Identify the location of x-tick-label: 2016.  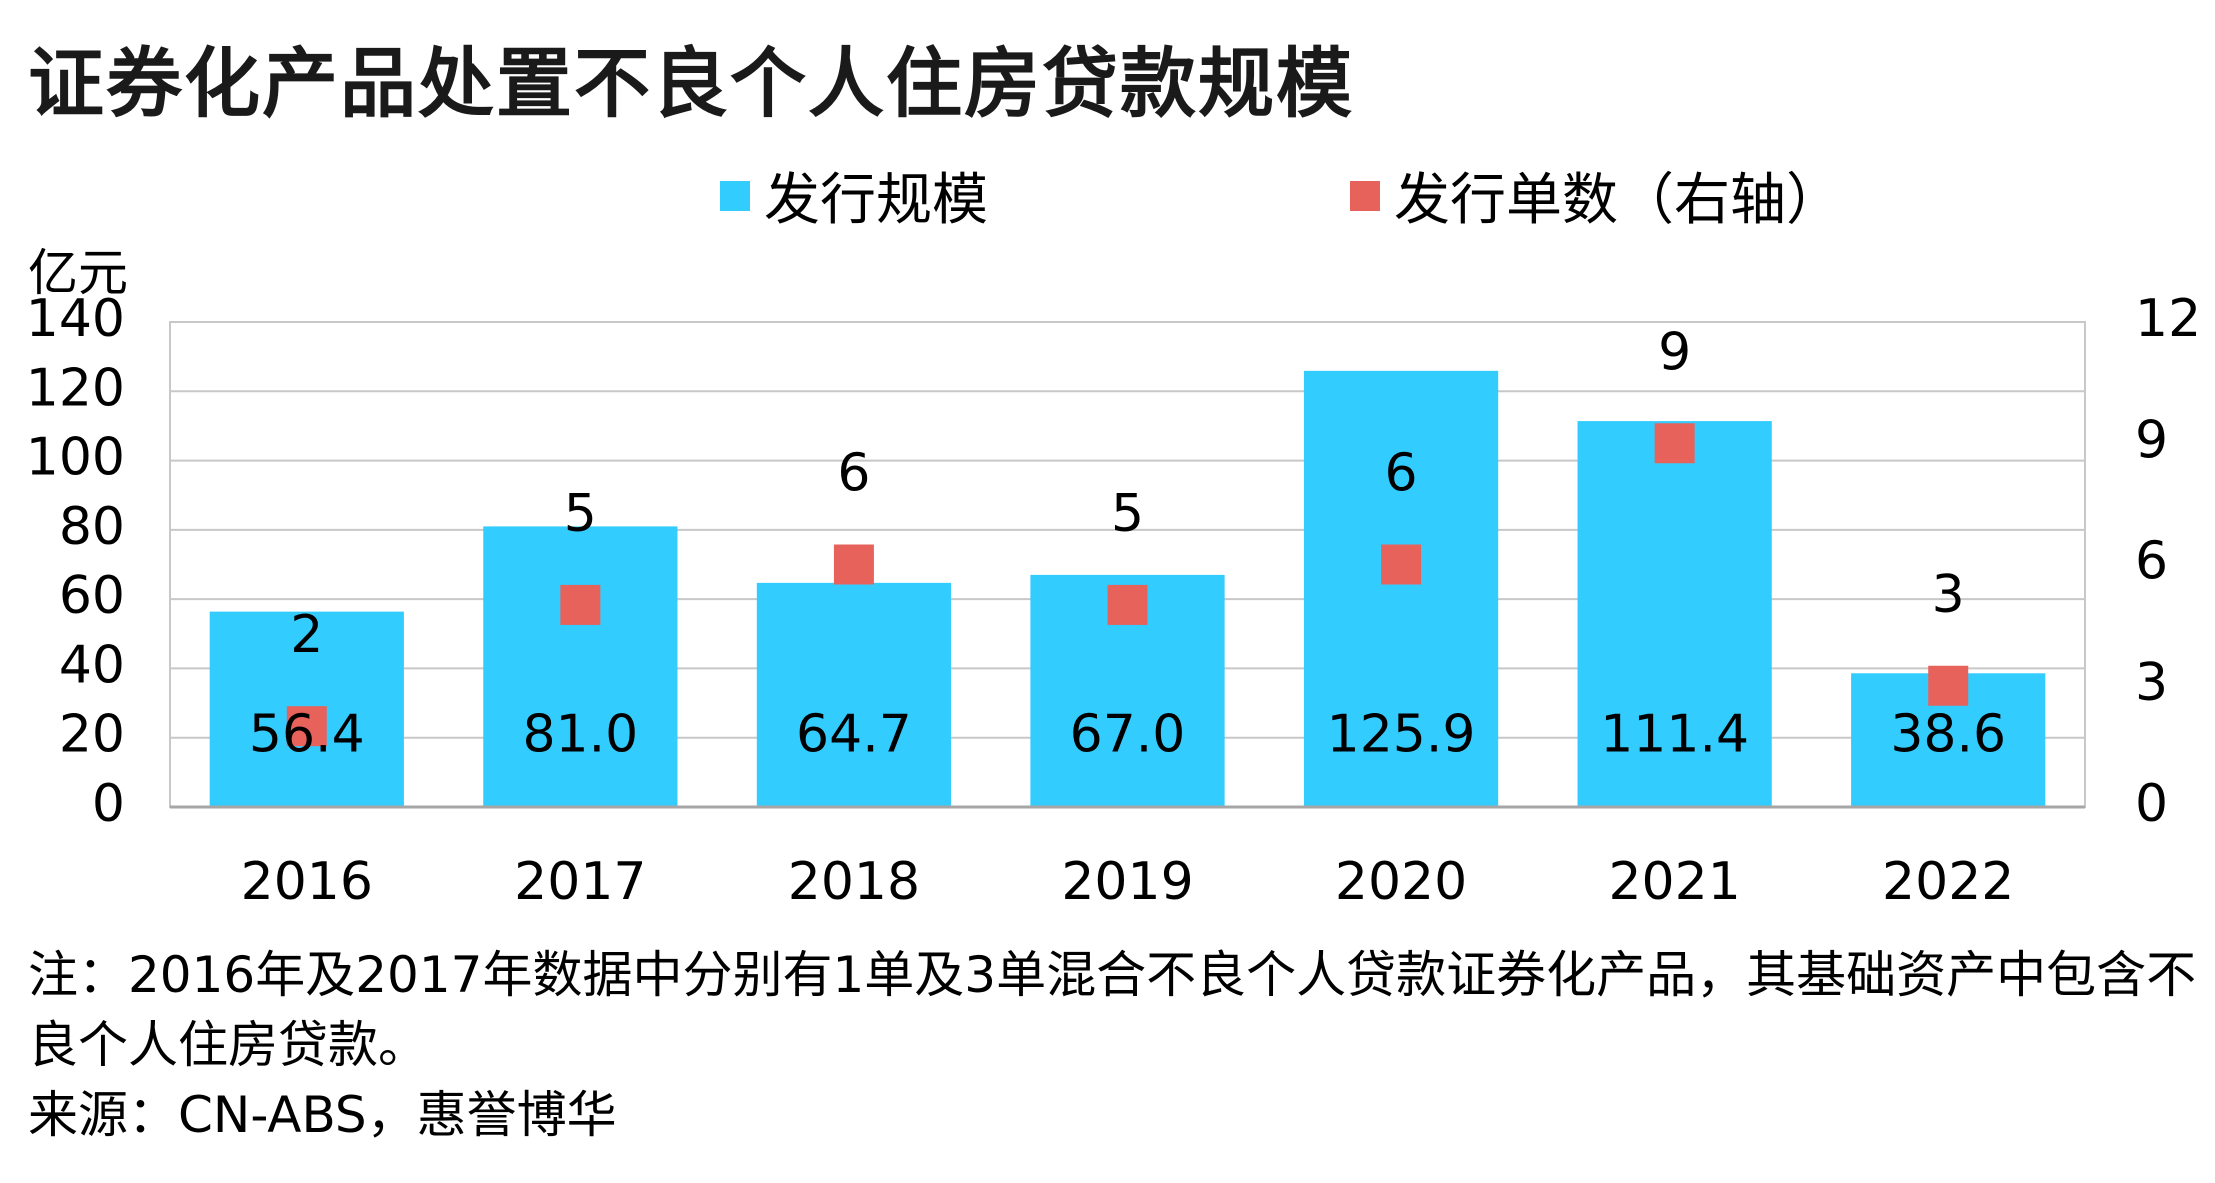
(307, 882).